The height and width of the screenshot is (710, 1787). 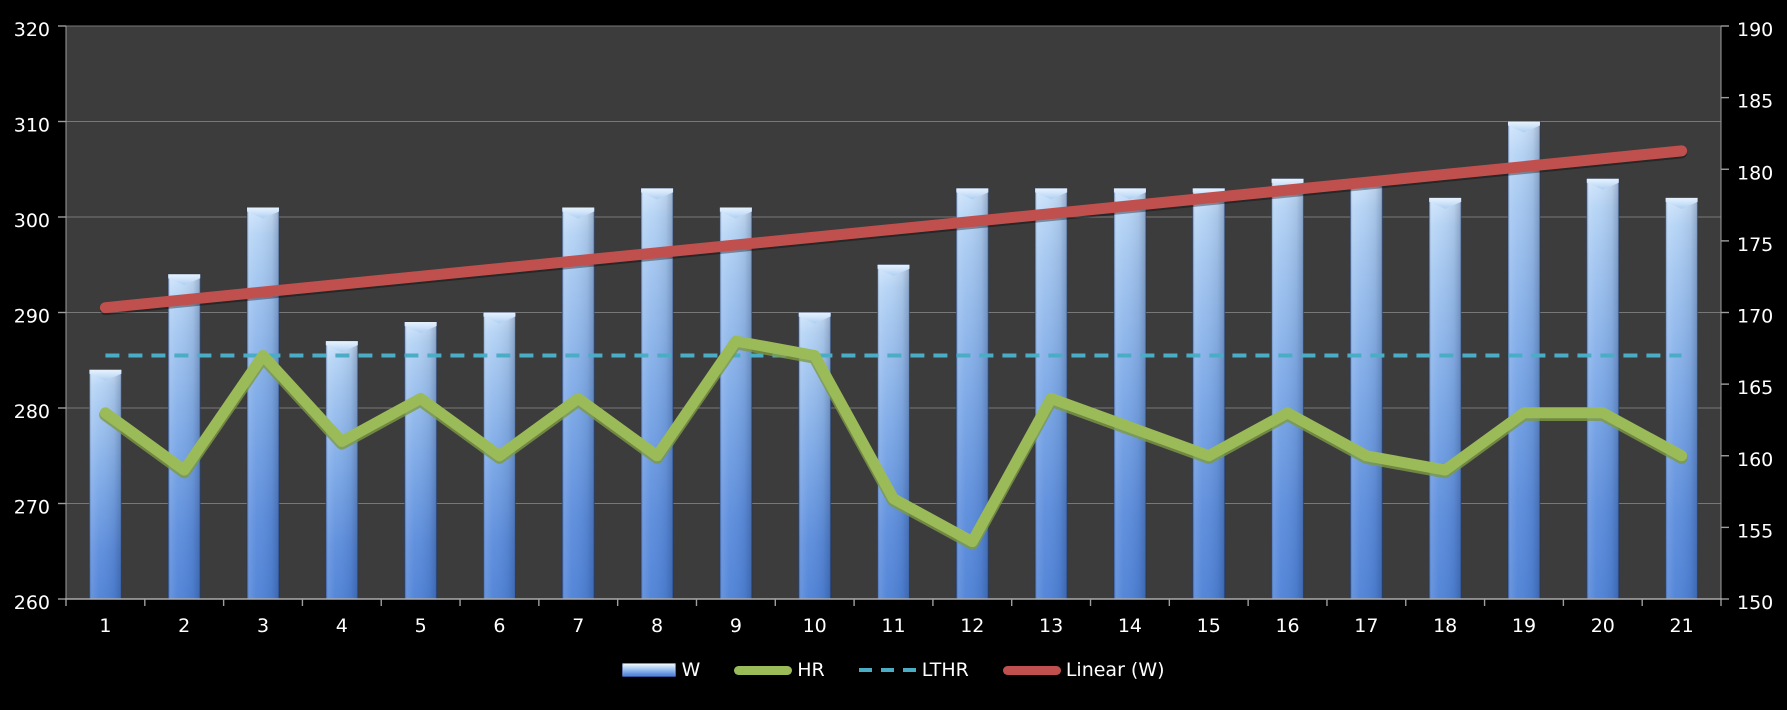 I want to click on legend-item-w: W, so click(x=661, y=669).